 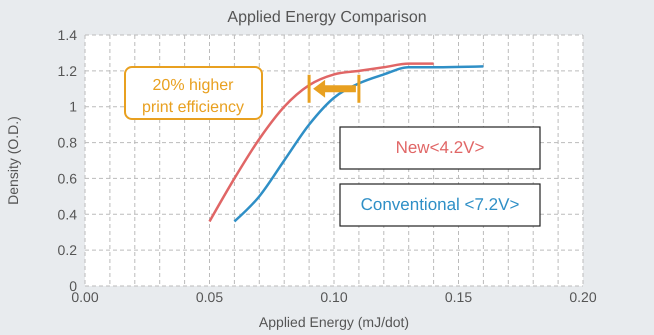 What do you see at coordinates (193, 96) in the screenshot?
I see `annotation: 20% higher print efficiency` at bounding box center [193, 96].